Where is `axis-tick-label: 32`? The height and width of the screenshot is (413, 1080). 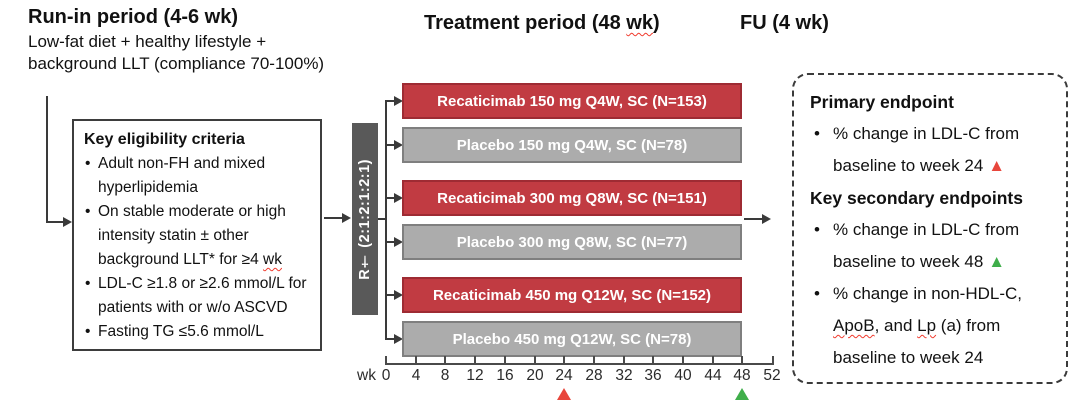 axis-tick-label: 32 is located at coordinates (624, 375).